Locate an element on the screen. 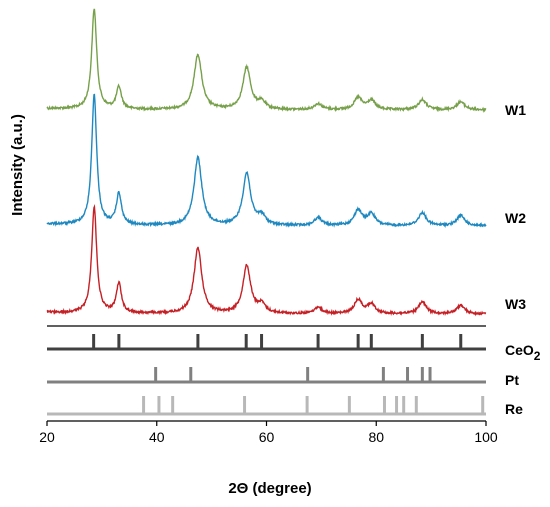 This screenshot has height=507, width=550. x-tick-label-100: 100 is located at coordinates (486, 437).